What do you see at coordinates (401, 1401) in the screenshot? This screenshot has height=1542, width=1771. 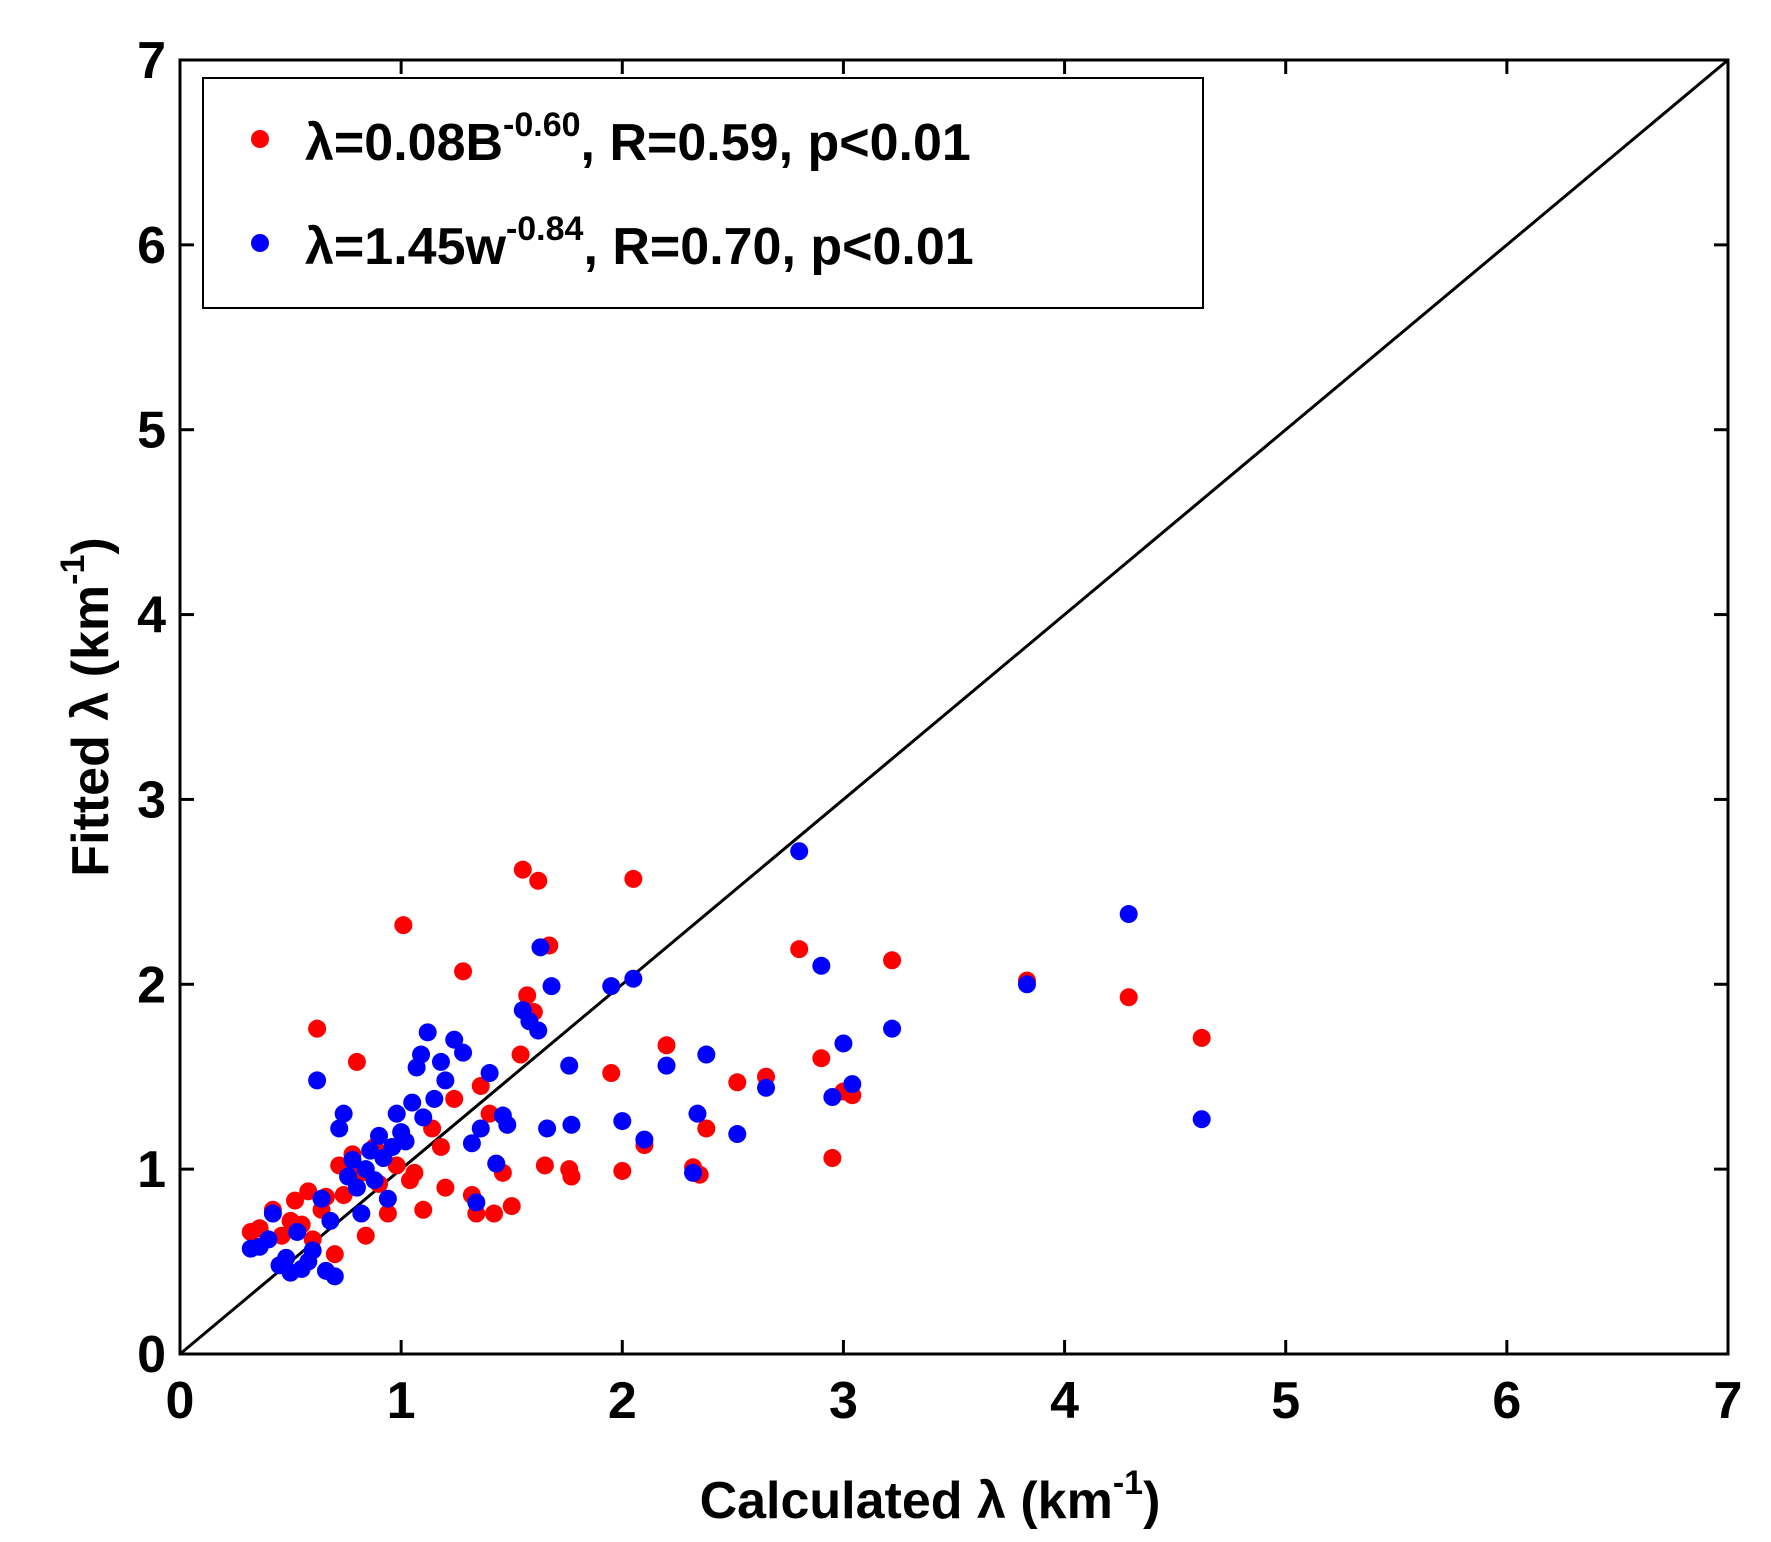 I see `x-tick-label: 1` at bounding box center [401, 1401].